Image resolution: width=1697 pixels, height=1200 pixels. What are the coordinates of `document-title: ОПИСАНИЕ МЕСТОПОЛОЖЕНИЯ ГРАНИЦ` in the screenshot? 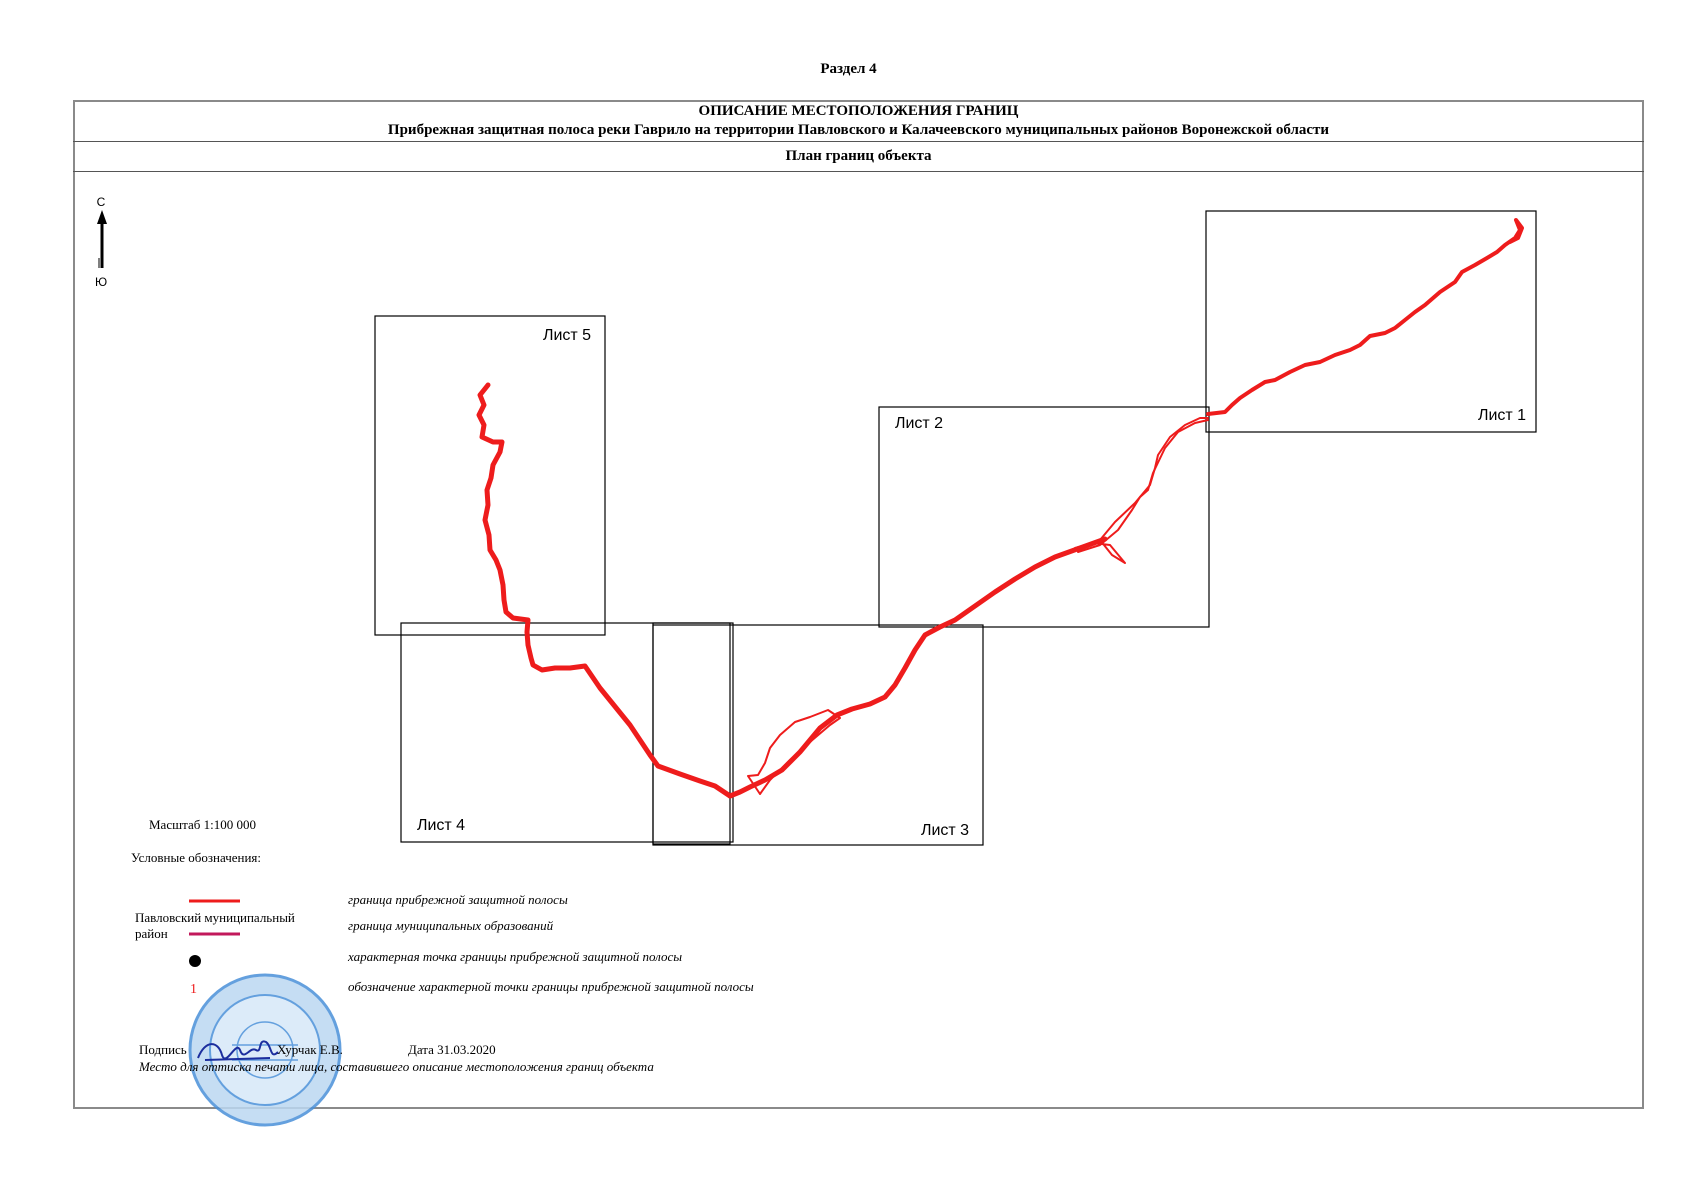 It's located at (858, 111).